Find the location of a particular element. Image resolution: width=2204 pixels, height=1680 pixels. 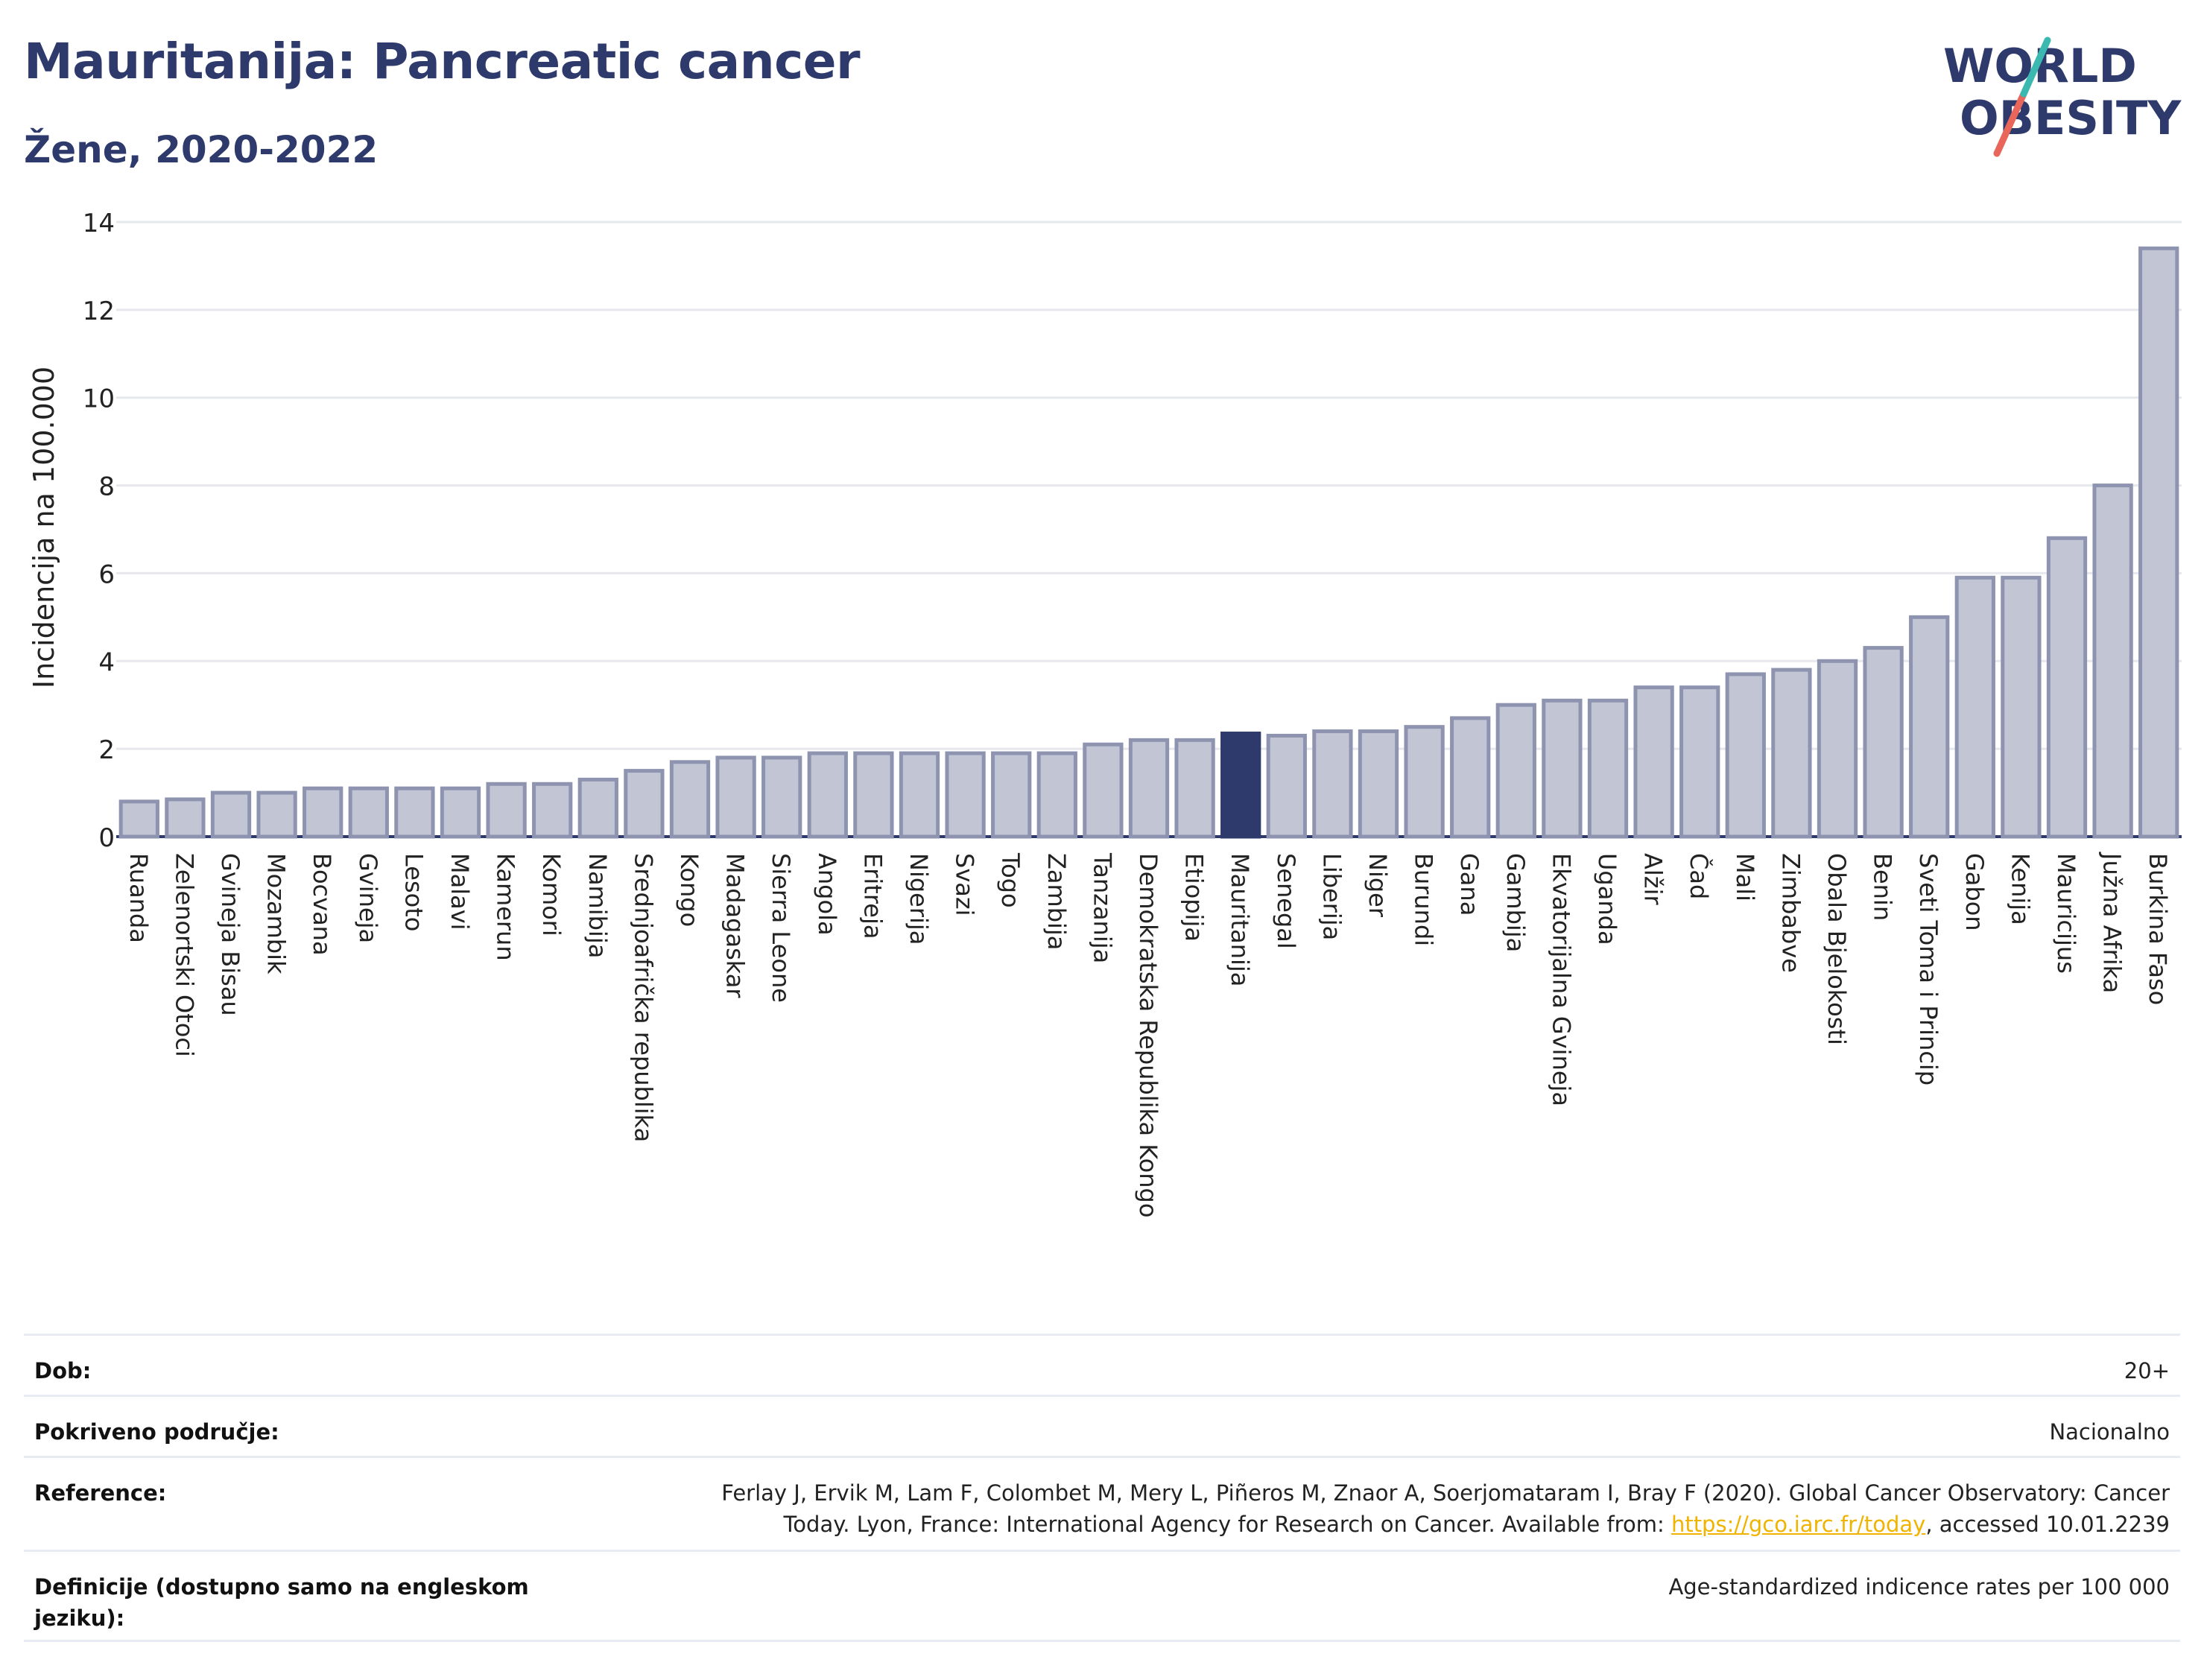

x-tick-label: Sierra Leone is located at coordinates (781, 928).